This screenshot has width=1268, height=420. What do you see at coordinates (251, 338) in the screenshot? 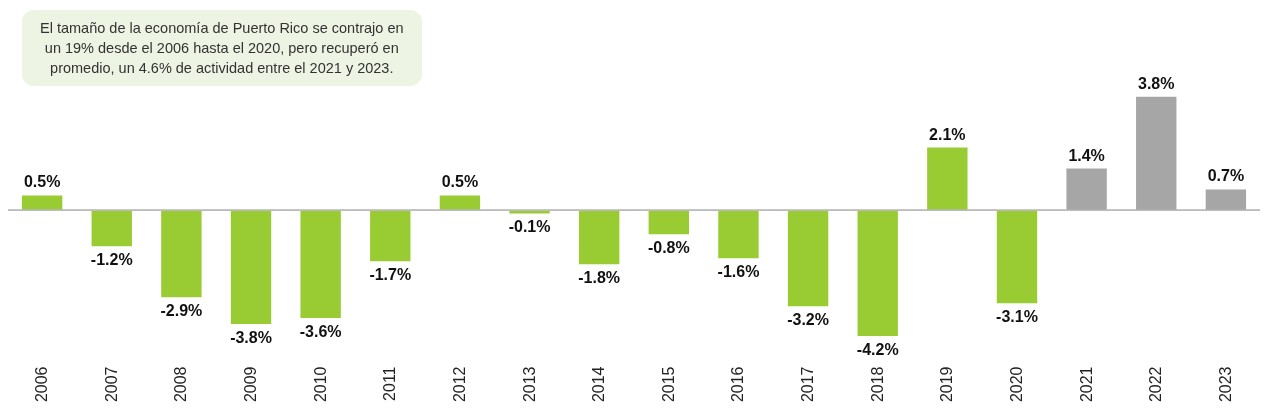
I see `data-label: -3.8%` at bounding box center [251, 338].